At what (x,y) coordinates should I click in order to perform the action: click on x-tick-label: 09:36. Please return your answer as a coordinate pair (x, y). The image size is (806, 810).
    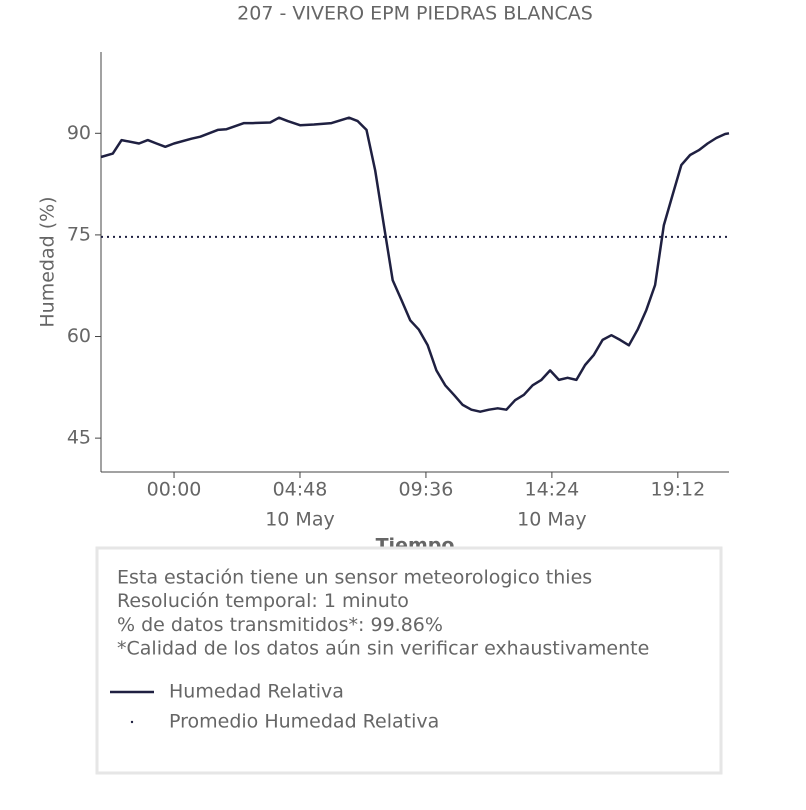
    Looking at the image, I should click on (426, 490).